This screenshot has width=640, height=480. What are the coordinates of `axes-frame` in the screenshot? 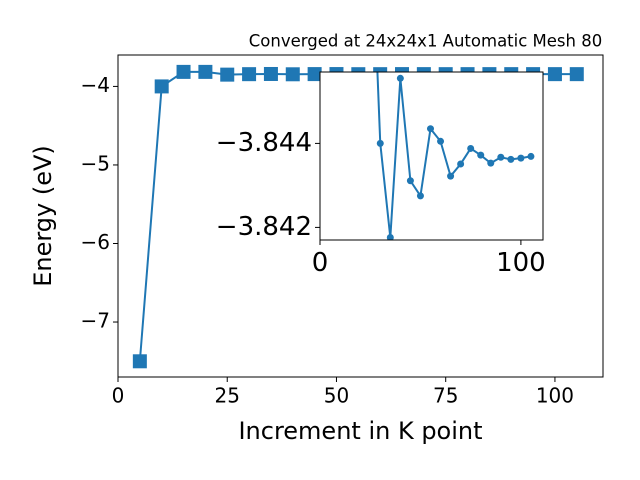 It's located at (431, 156).